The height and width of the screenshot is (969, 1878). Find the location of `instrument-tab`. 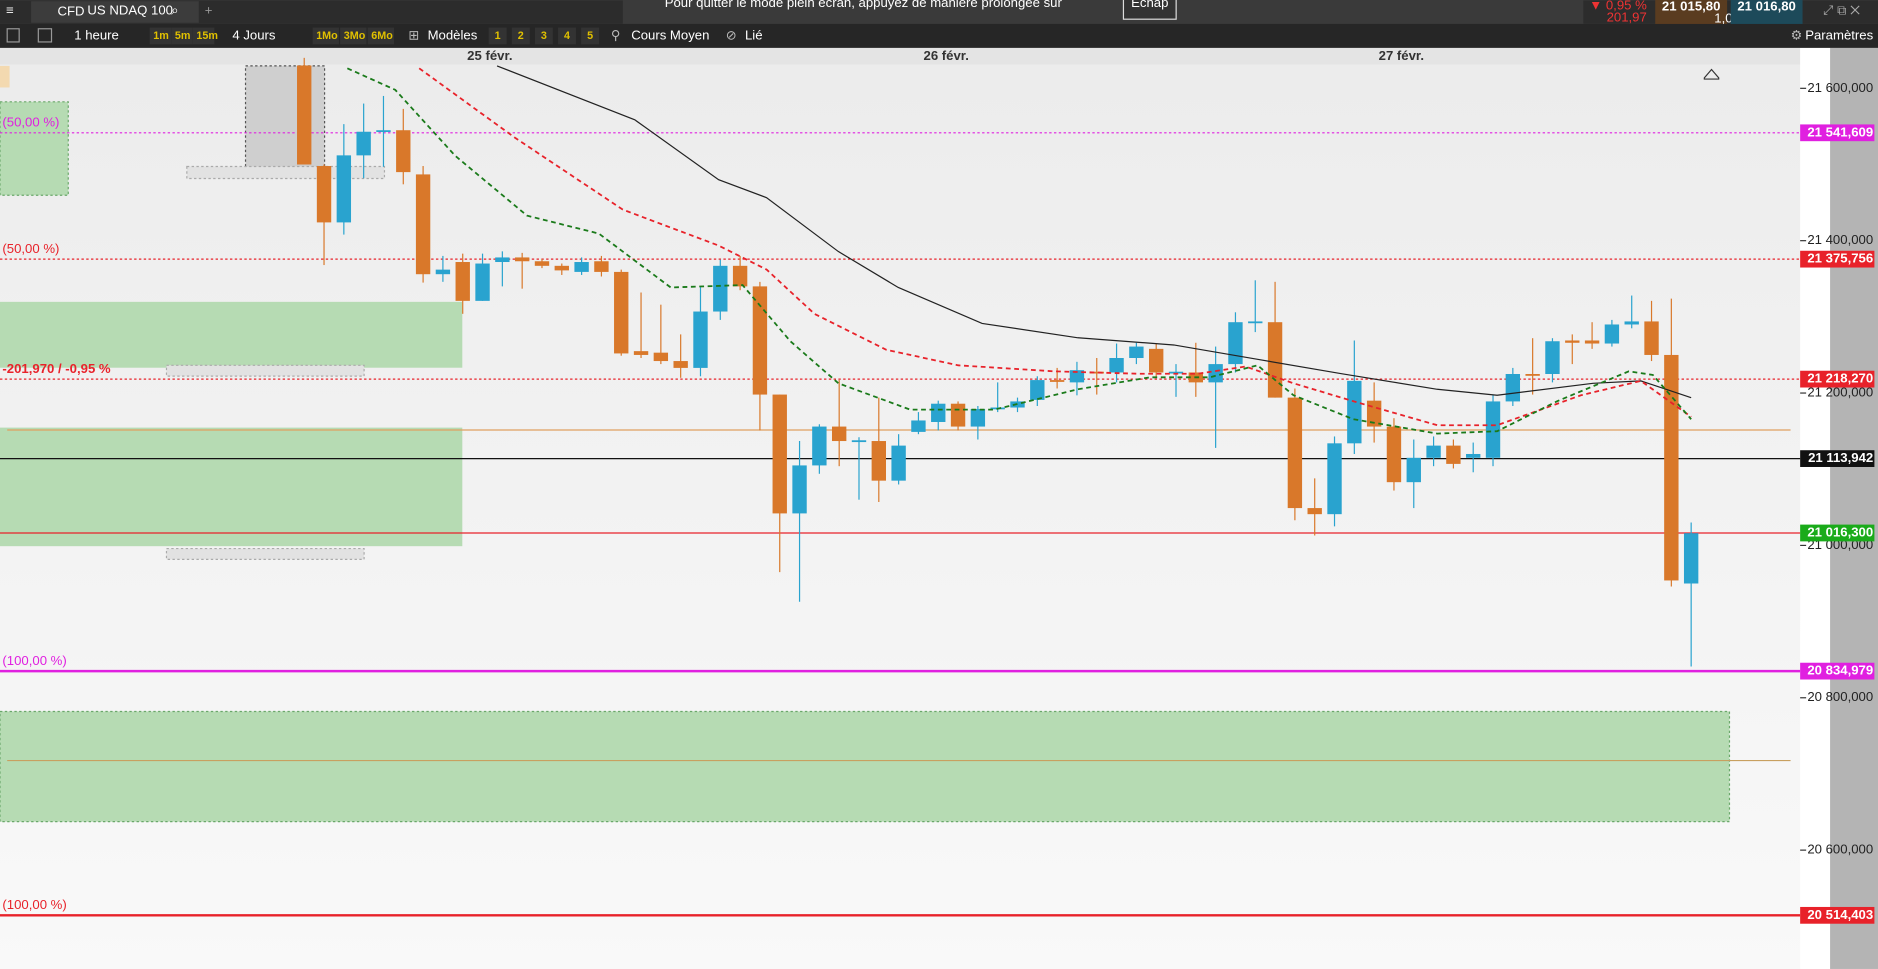

instrument-tab is located at coordinates (115, 12).